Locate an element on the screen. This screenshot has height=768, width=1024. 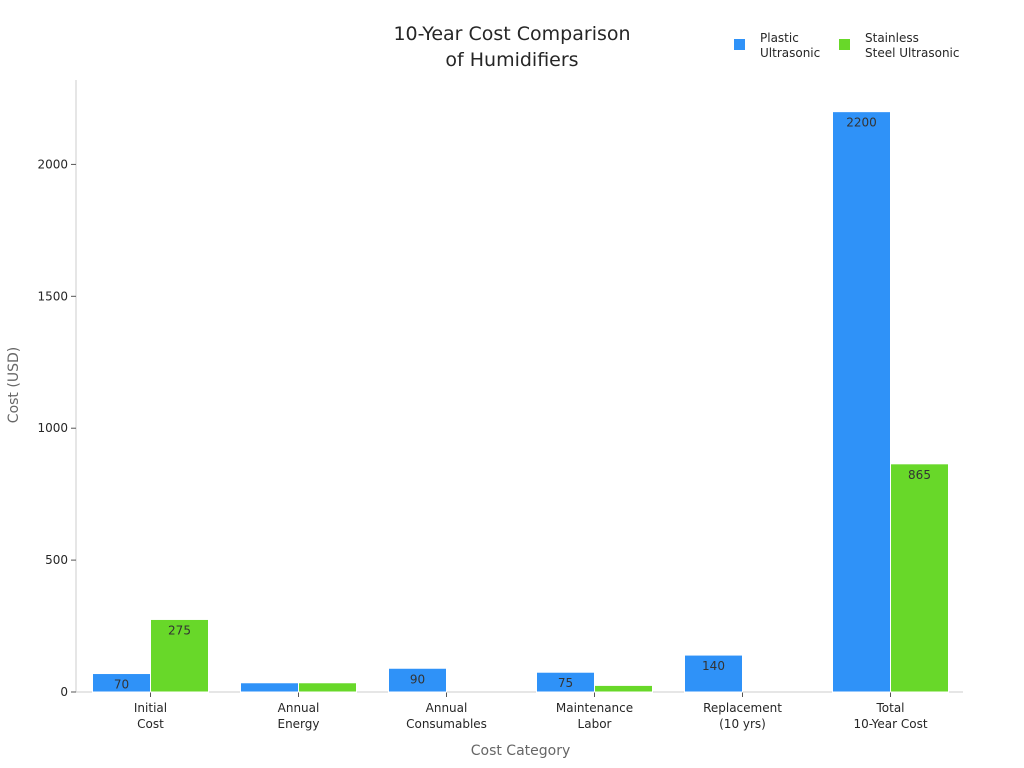
x-tick-label: (10 yrs) is located at coordinates (742, 724).